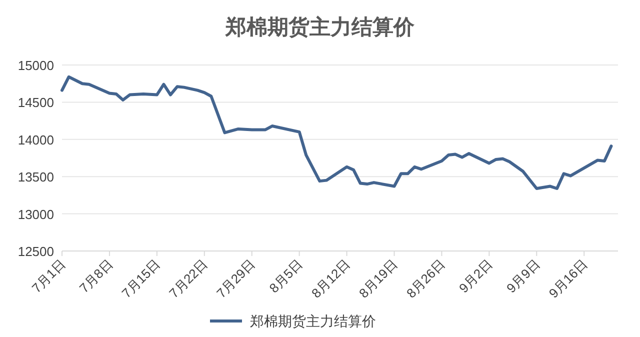 The image size is (640, 337). I want to click on y-tick-label: 13500, so click(36, 177).